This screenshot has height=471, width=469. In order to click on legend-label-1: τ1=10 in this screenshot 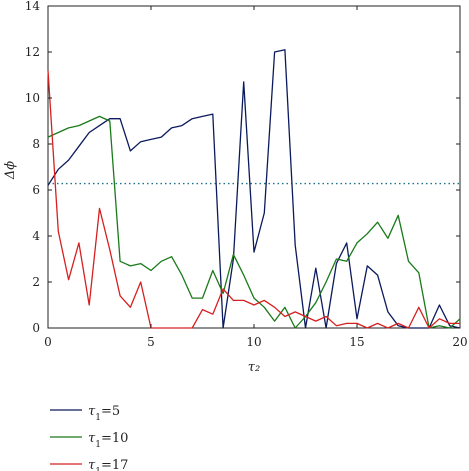, I will do `click(108, 440)`.